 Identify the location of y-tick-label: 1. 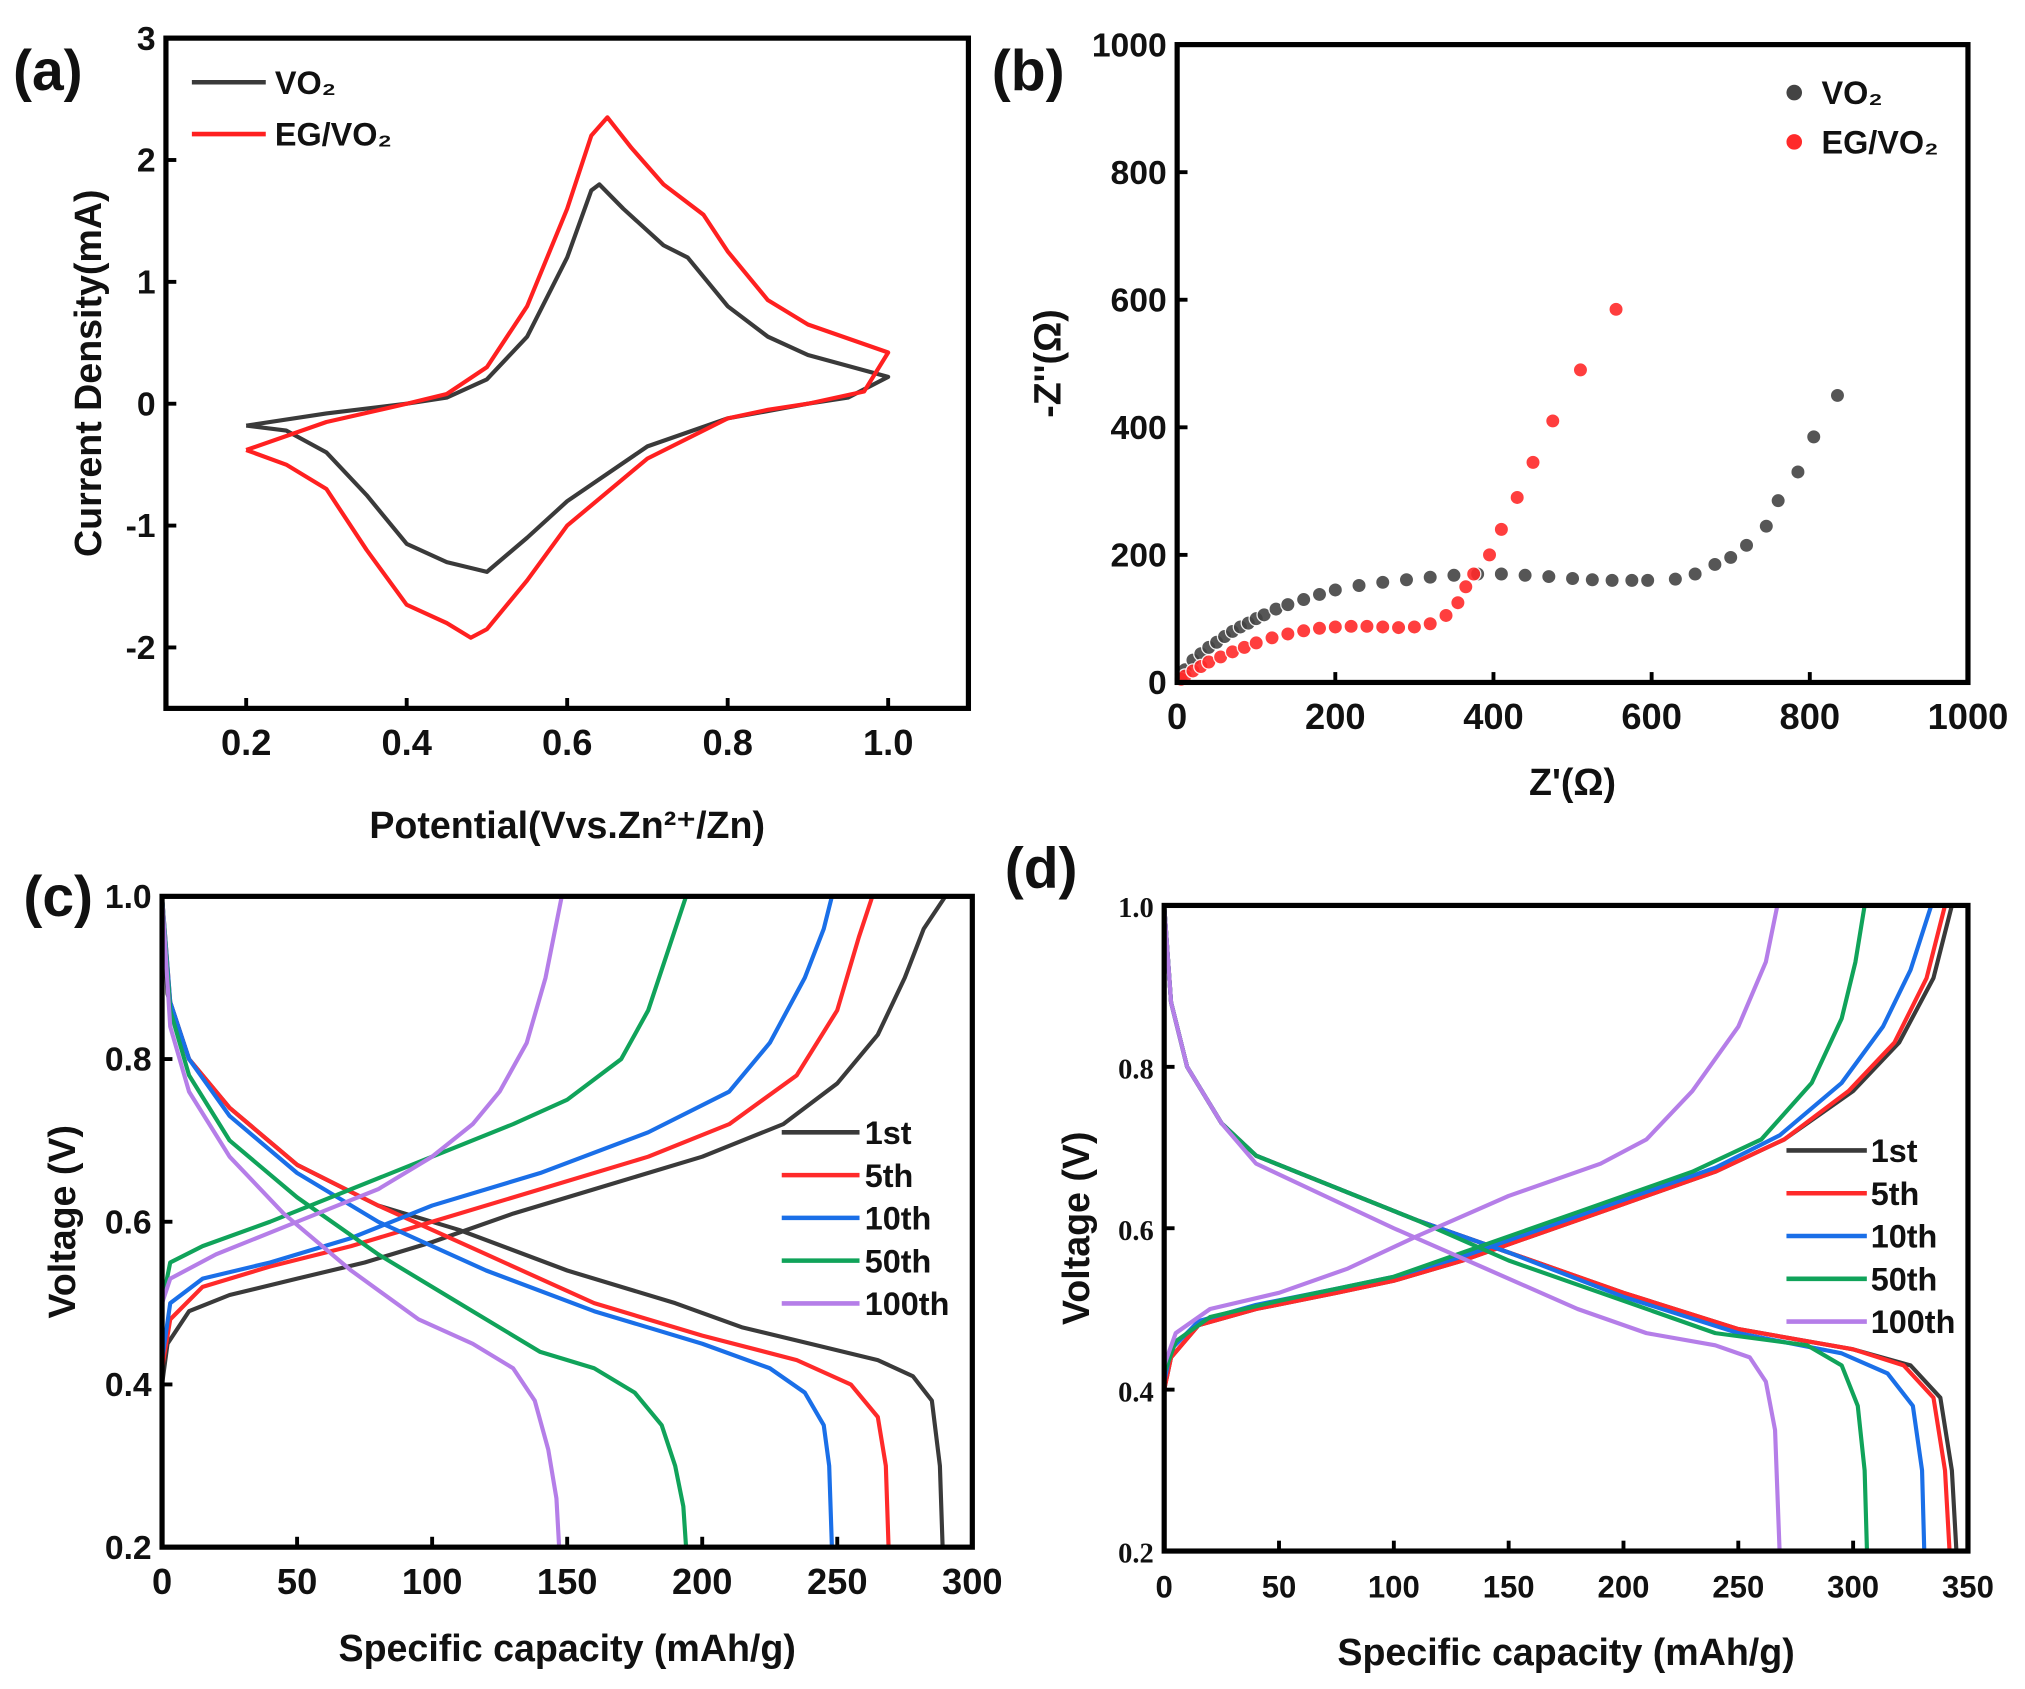
(146, 283).